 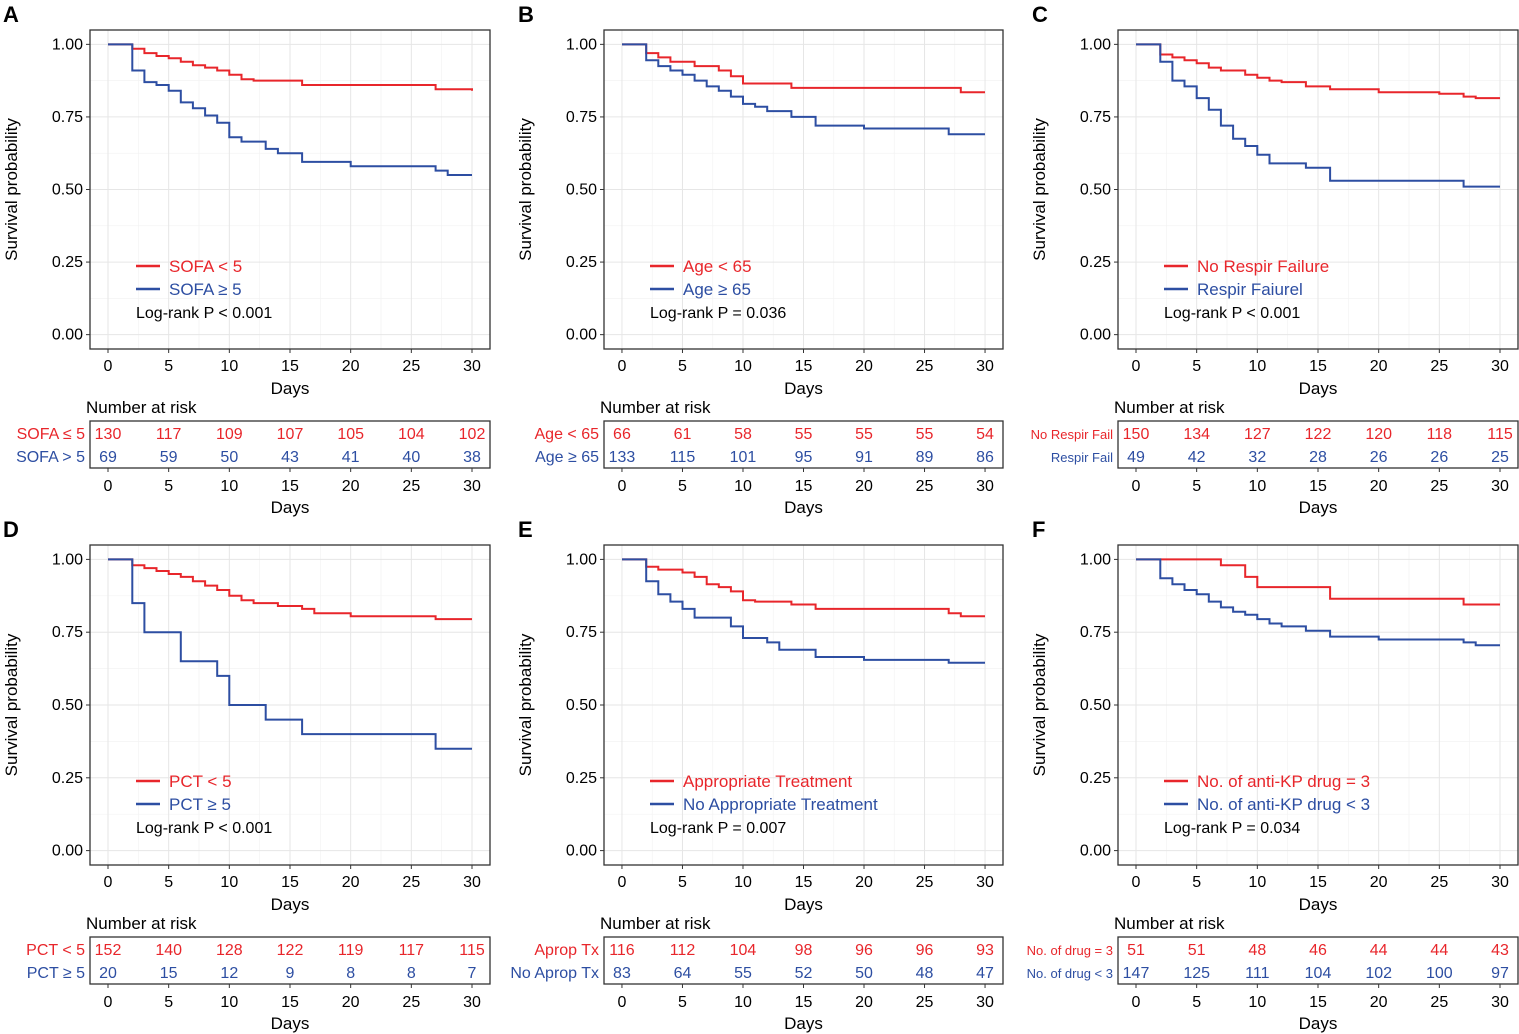 I want to click on risk-count: 7, so click(x=472, y=973).